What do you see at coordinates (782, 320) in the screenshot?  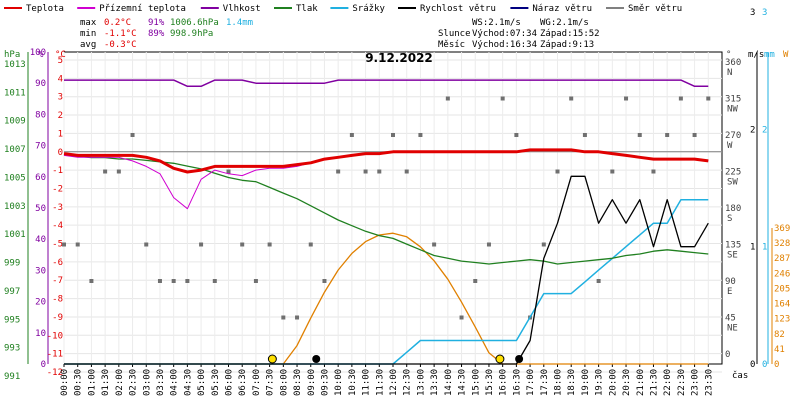 I see `axis-w-tick: 123` at bounding box center [782, 320].